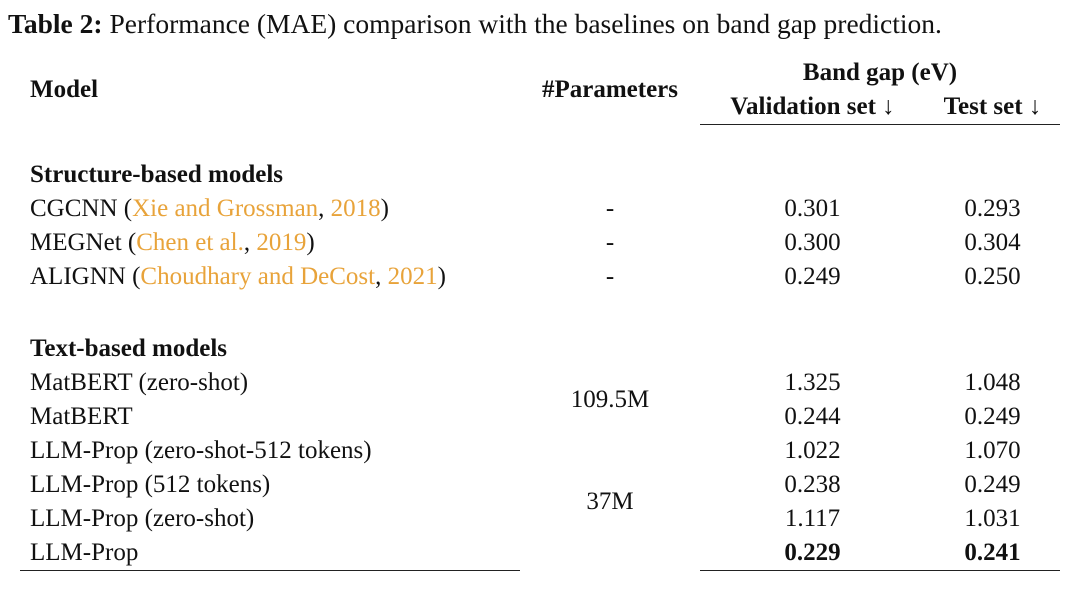 The width and height of the screenshot is (1080, 593). I want to click on validation-cell: 0.301, so click(812, 208).